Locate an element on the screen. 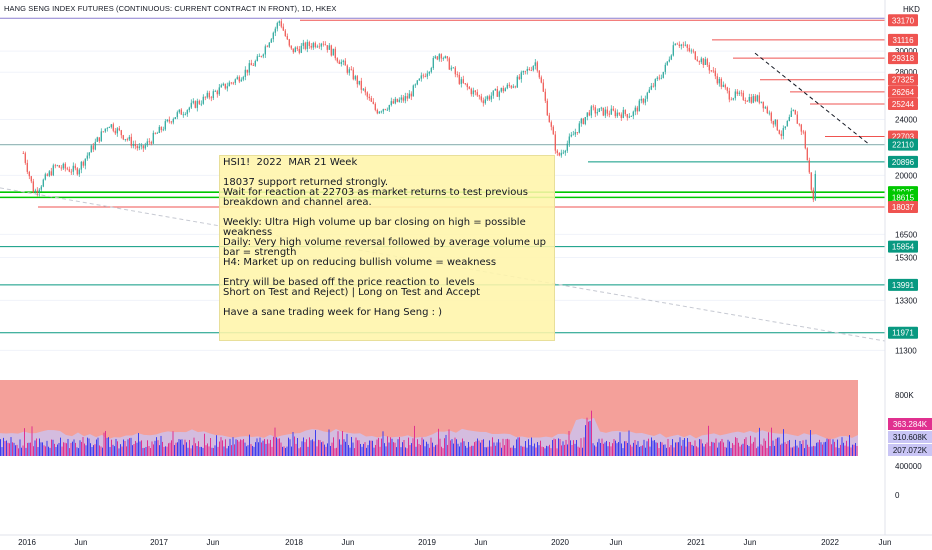 The height and width of the screenshot is (550, 932). level-badge-label: 18615 is located at coordinates (903, 197).